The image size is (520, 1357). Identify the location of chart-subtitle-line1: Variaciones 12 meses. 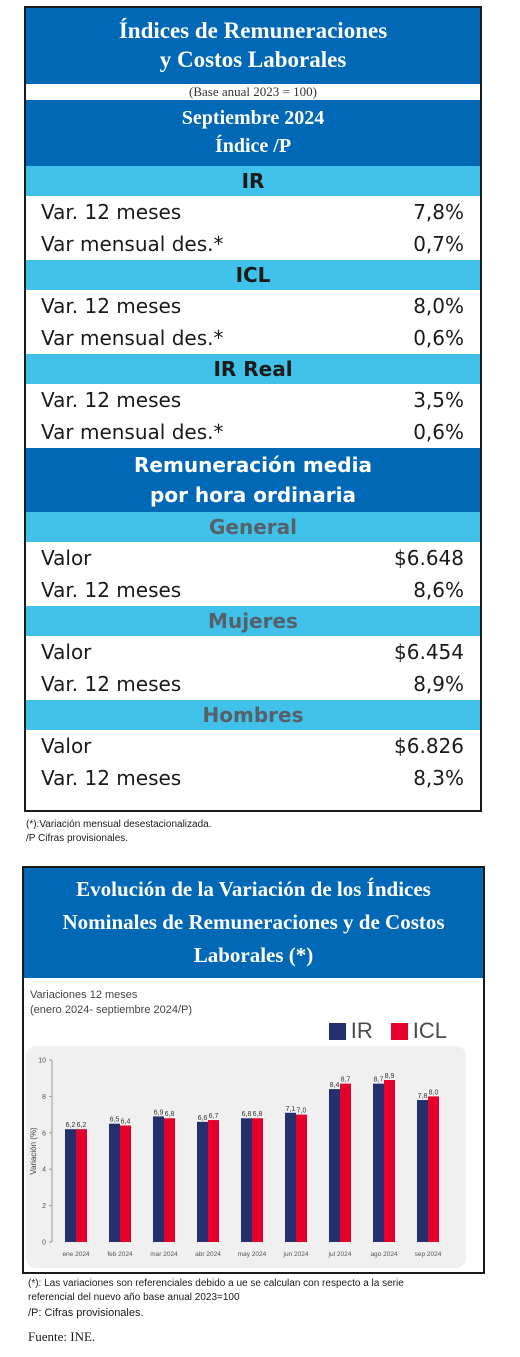
(84, 995).